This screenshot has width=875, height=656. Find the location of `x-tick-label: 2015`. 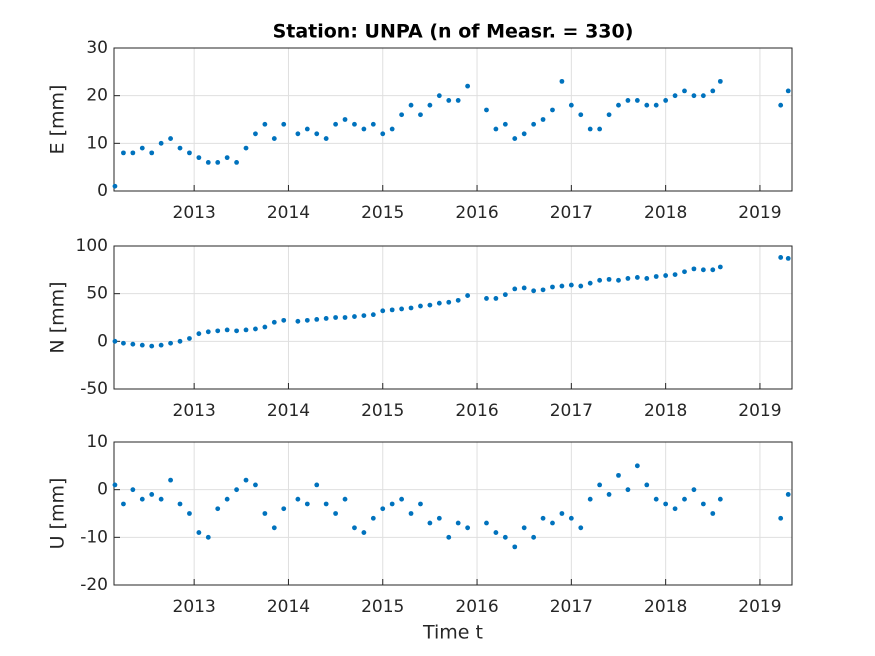

x-tick-label: 2015 is located at coordinates (382, 411).